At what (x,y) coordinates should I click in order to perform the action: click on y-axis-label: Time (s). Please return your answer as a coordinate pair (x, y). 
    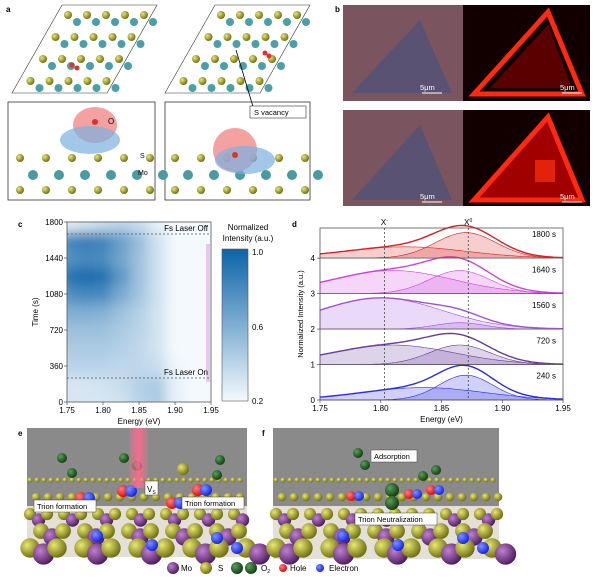
    Looking at the image, I should click on (35, 311).